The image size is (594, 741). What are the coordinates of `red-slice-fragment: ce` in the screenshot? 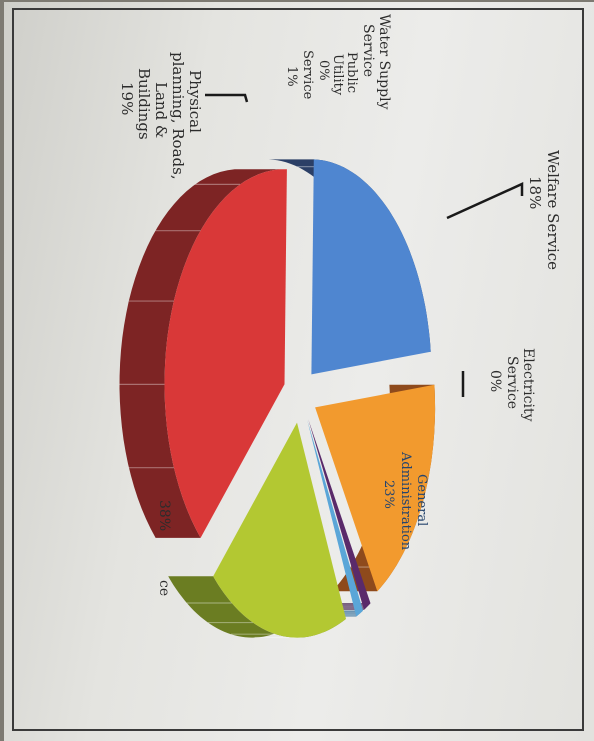 It's located at (164, 588).